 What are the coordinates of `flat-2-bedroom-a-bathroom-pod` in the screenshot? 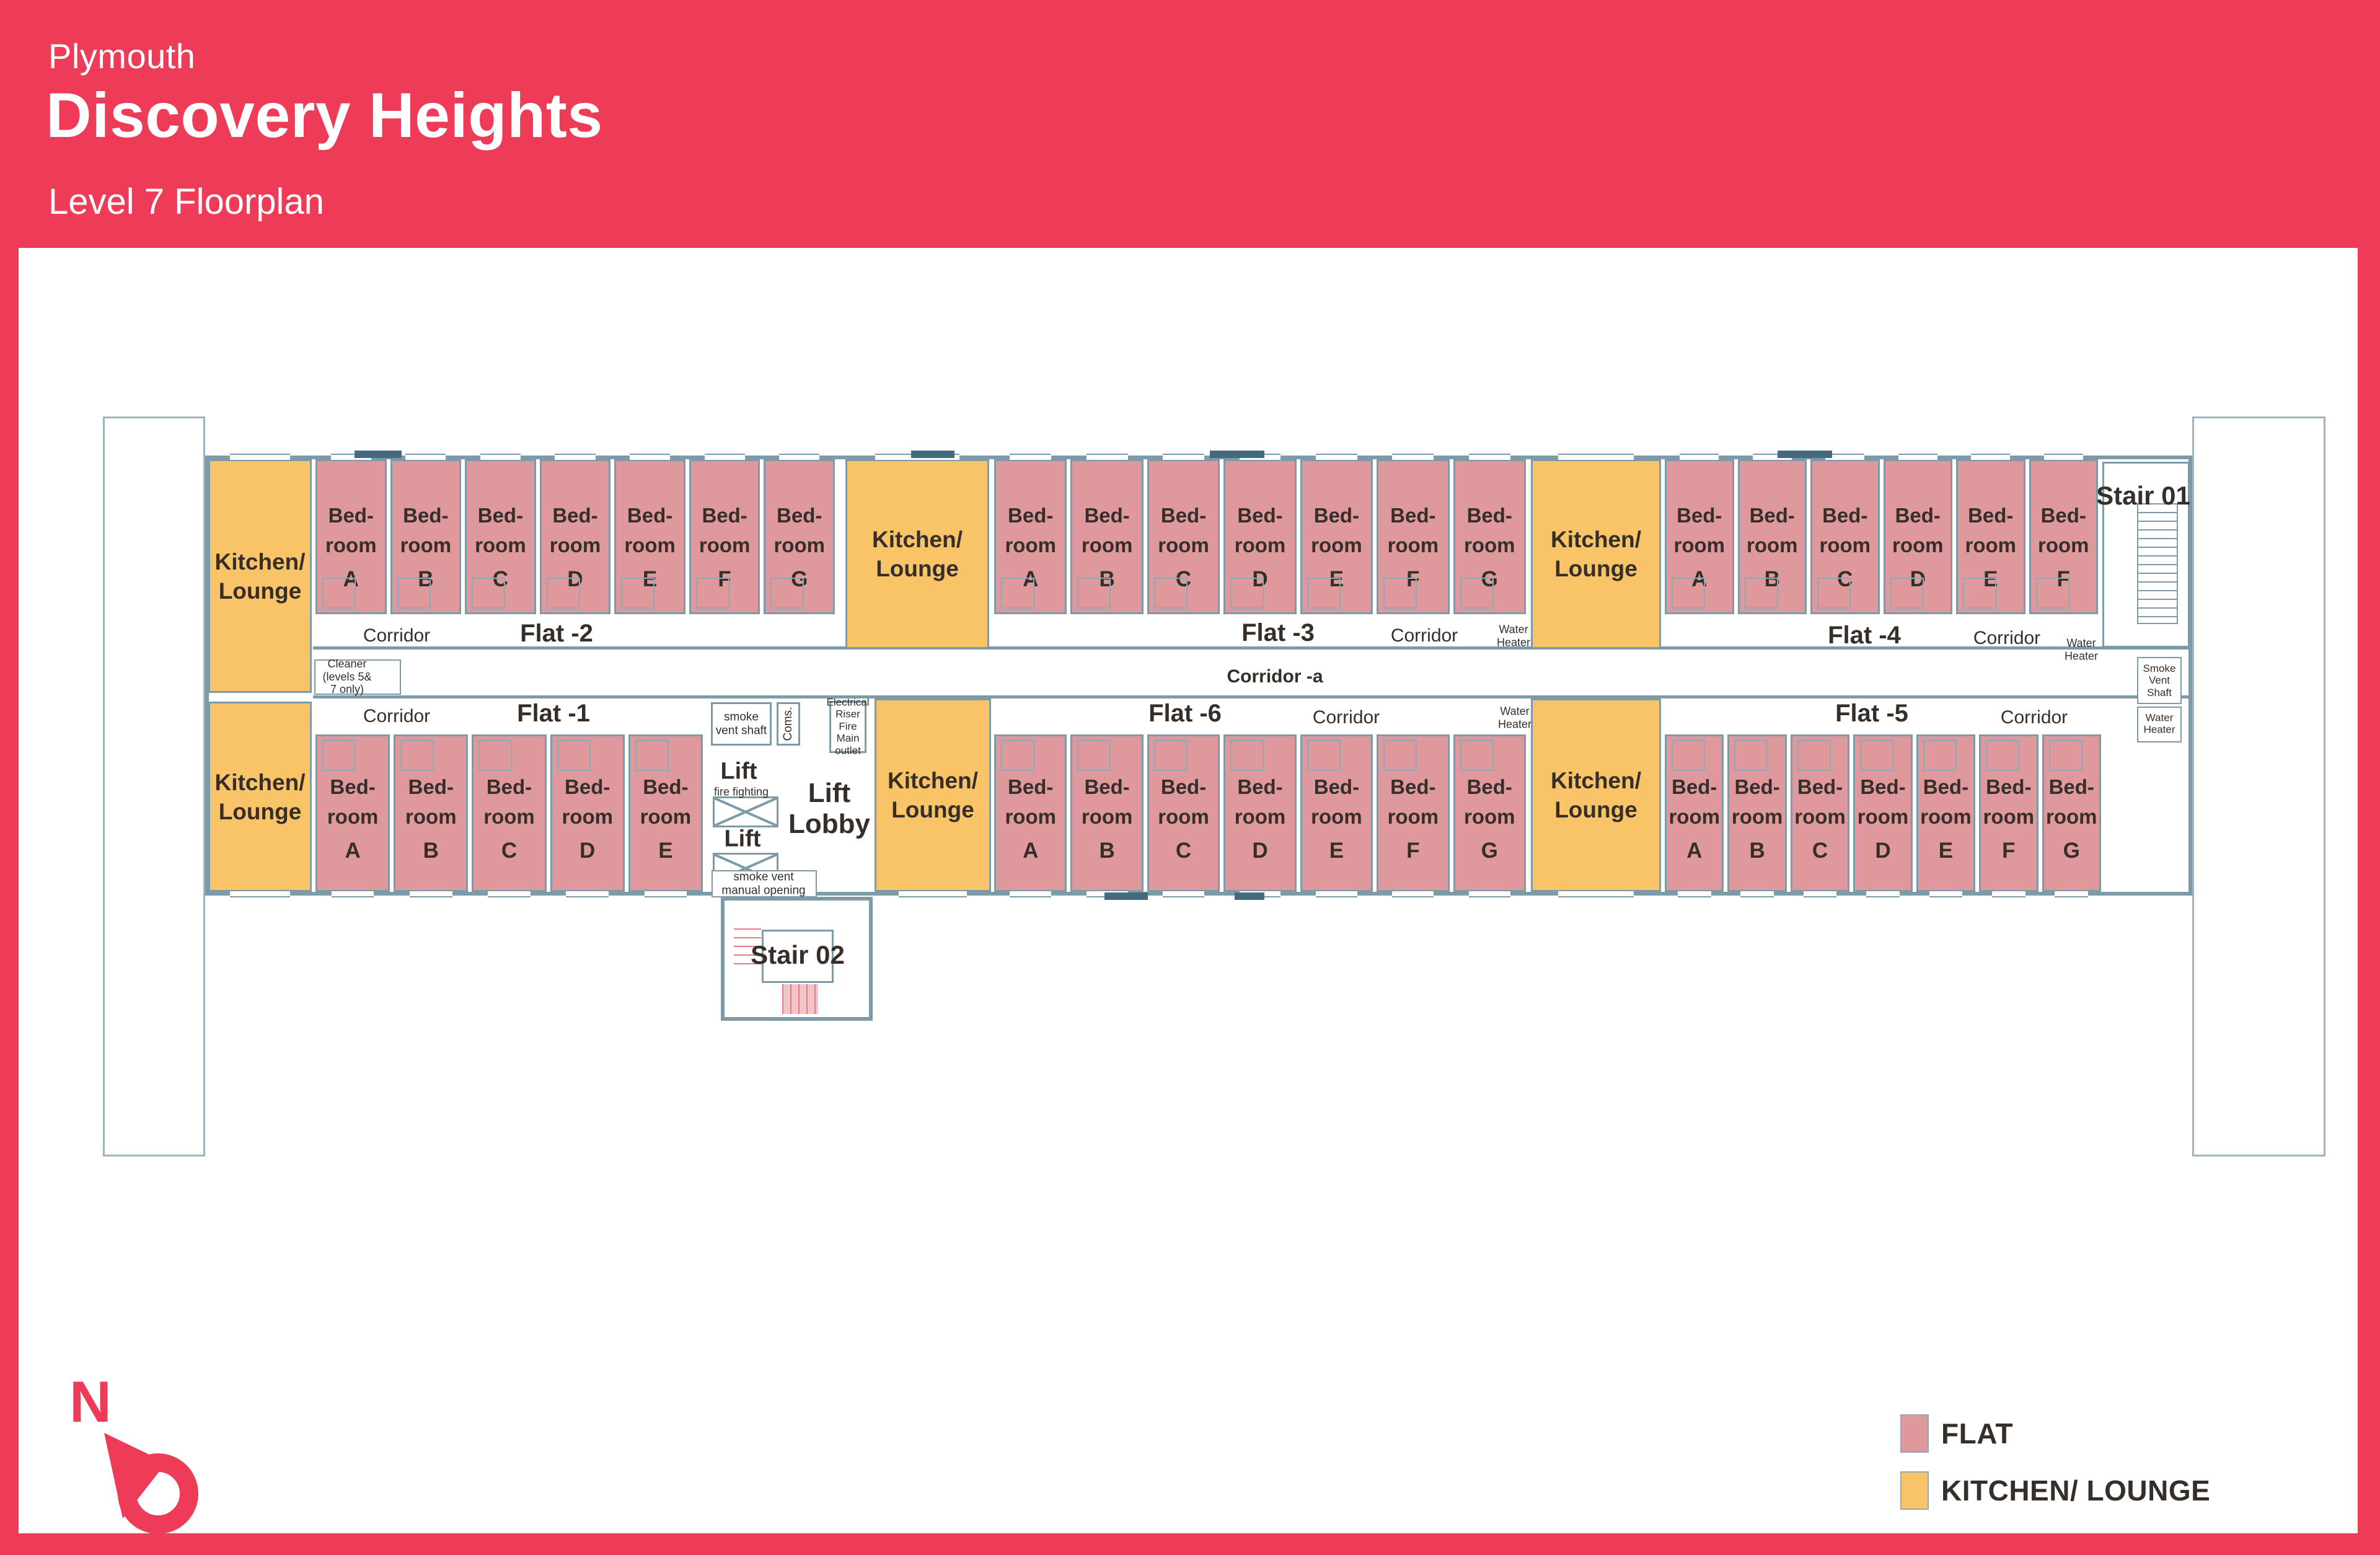 It's located at (339, 593).